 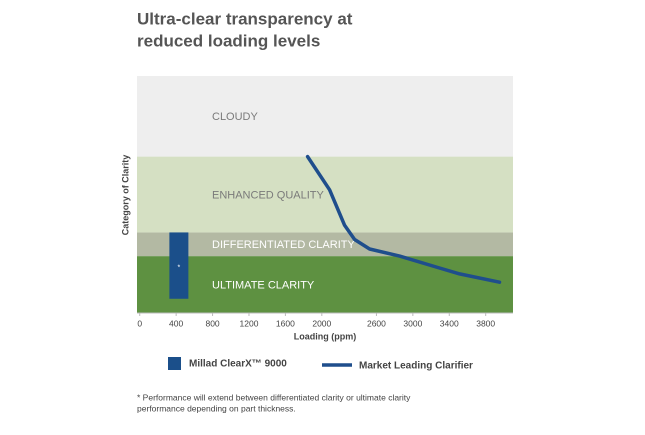 What do you see at coordinates (228, 40) in the screenshot?
I see `chart-title: reduced loading levels` at bounding box center [228, 40].